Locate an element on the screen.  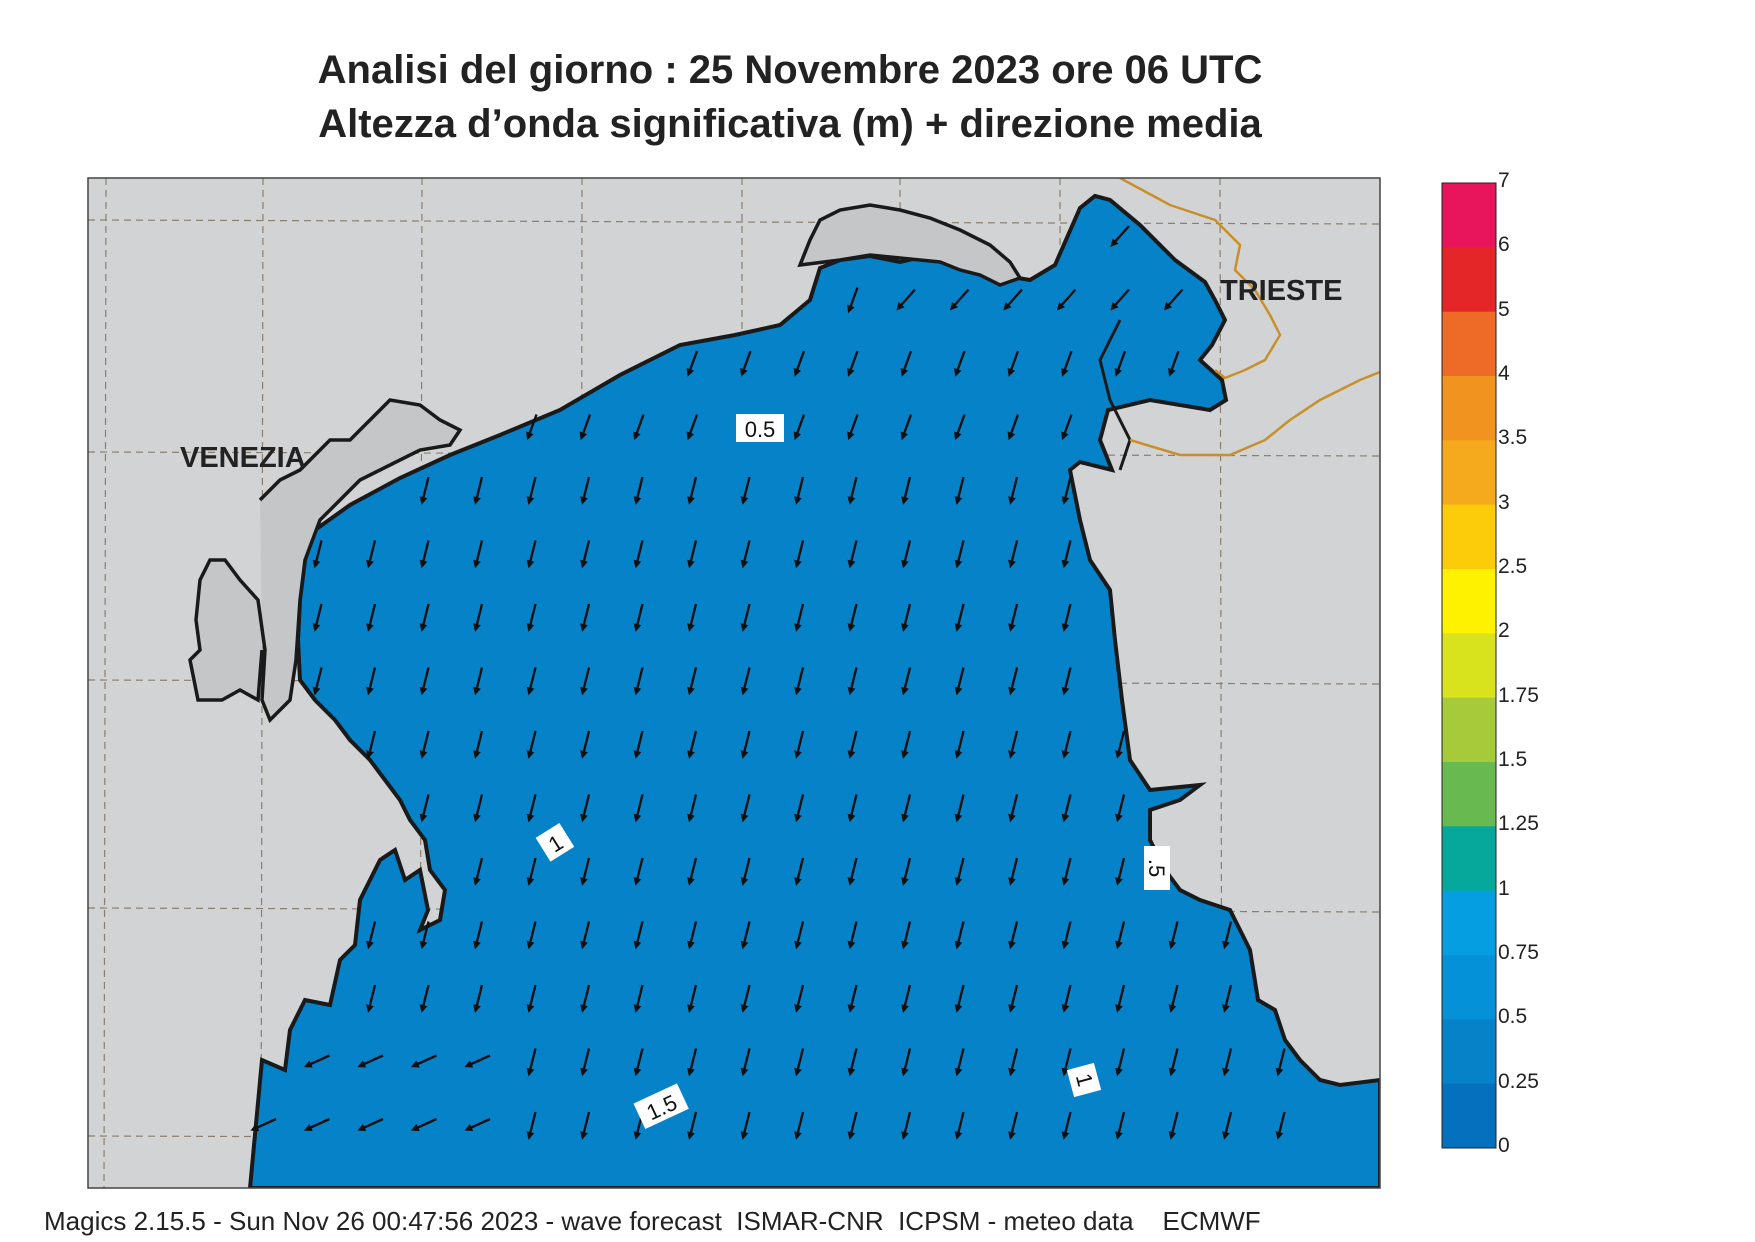
colorbar is located at coordinates (1469, 665).